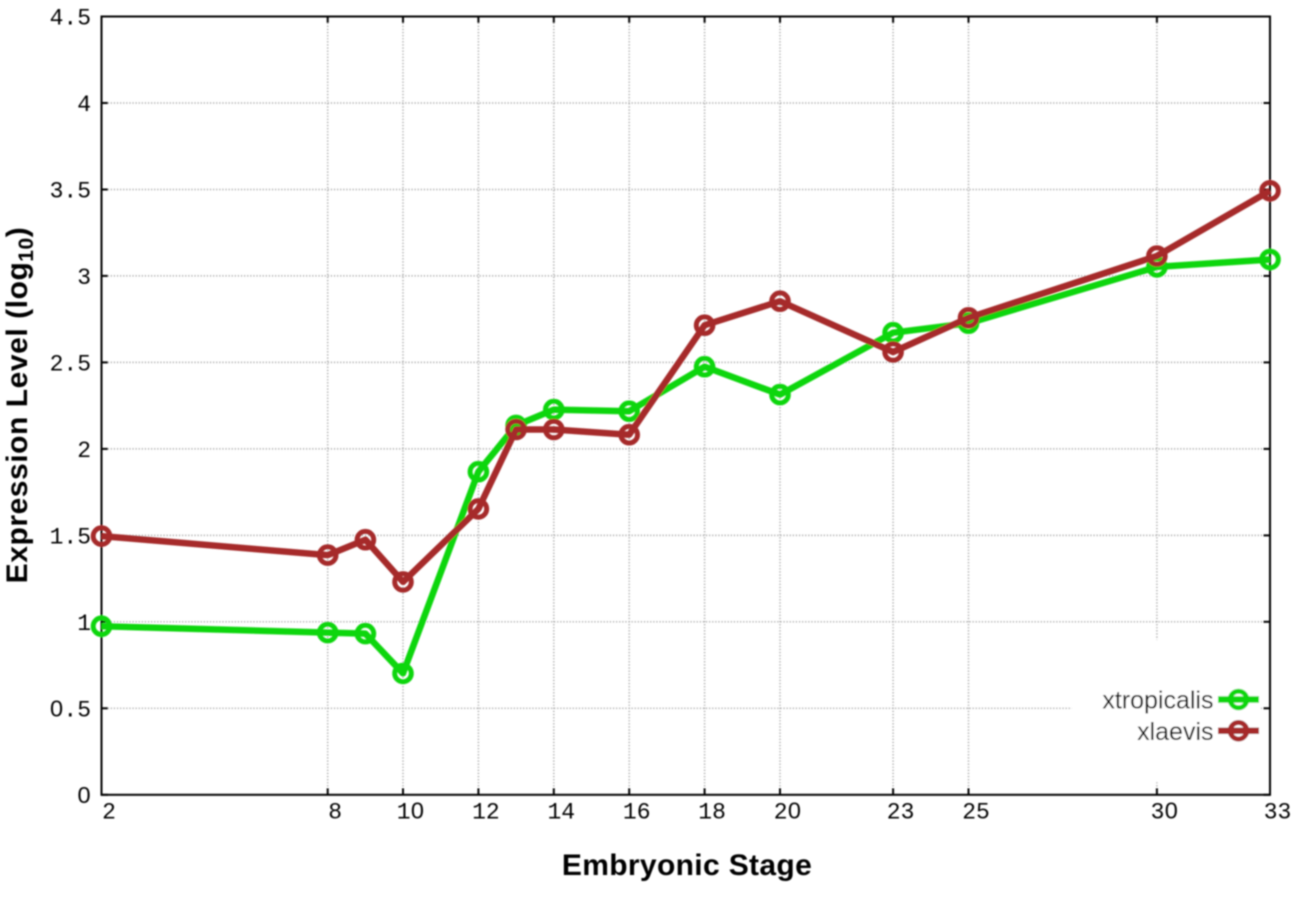  What do you see at coordinates (687, 865) in the screenshot?
I see `svg-text: Embryonic Stage` at bounding box center [687, 865].